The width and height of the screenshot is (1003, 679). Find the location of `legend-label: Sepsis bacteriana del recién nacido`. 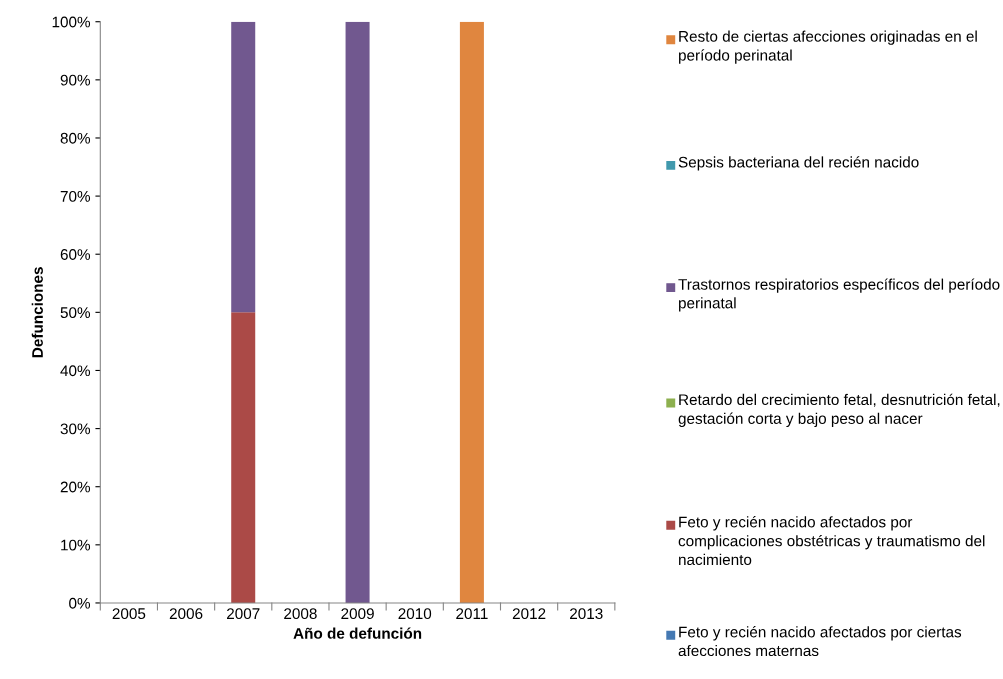

legend-label: Sepsis bacteriana del recién nacido is located at coordinates (798, 163).